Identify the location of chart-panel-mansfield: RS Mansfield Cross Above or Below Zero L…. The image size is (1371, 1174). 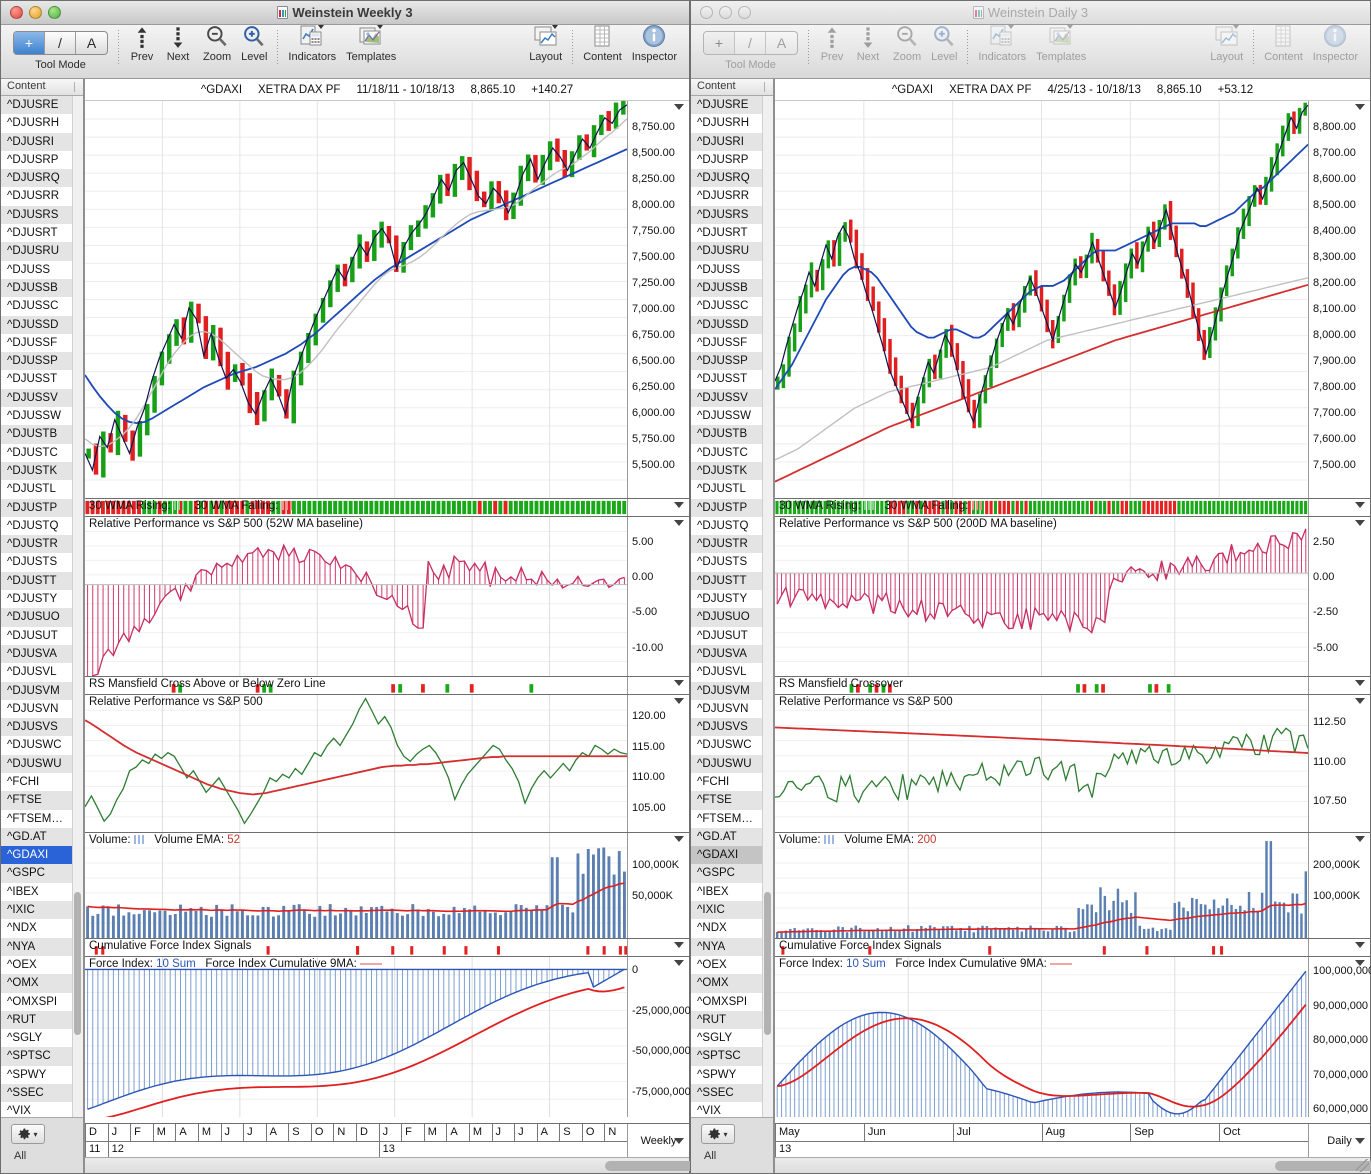
(387, 686).